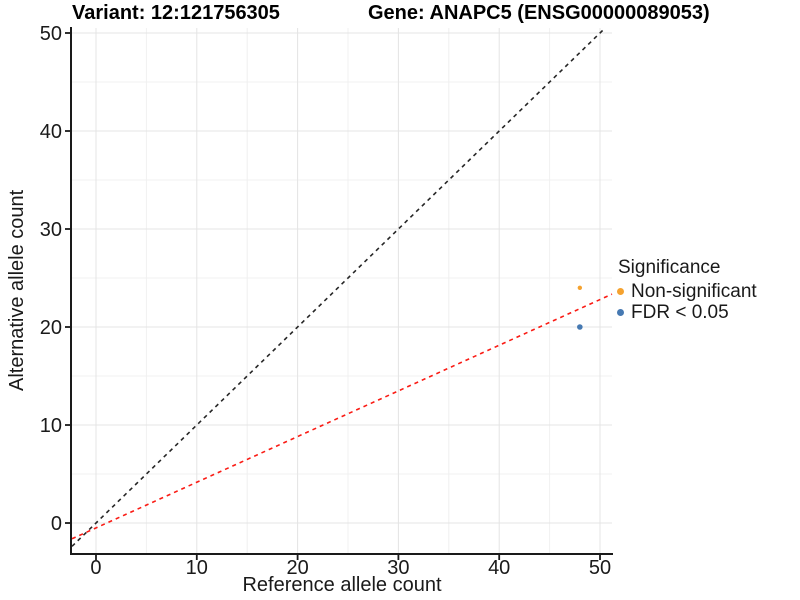 Image resolution: width=800 pixels, height=600 pixels. What do you see at coordinates (499, 568) in the screenshot?
I see `x-tick-label: 40` at bounding box center [499, 568].